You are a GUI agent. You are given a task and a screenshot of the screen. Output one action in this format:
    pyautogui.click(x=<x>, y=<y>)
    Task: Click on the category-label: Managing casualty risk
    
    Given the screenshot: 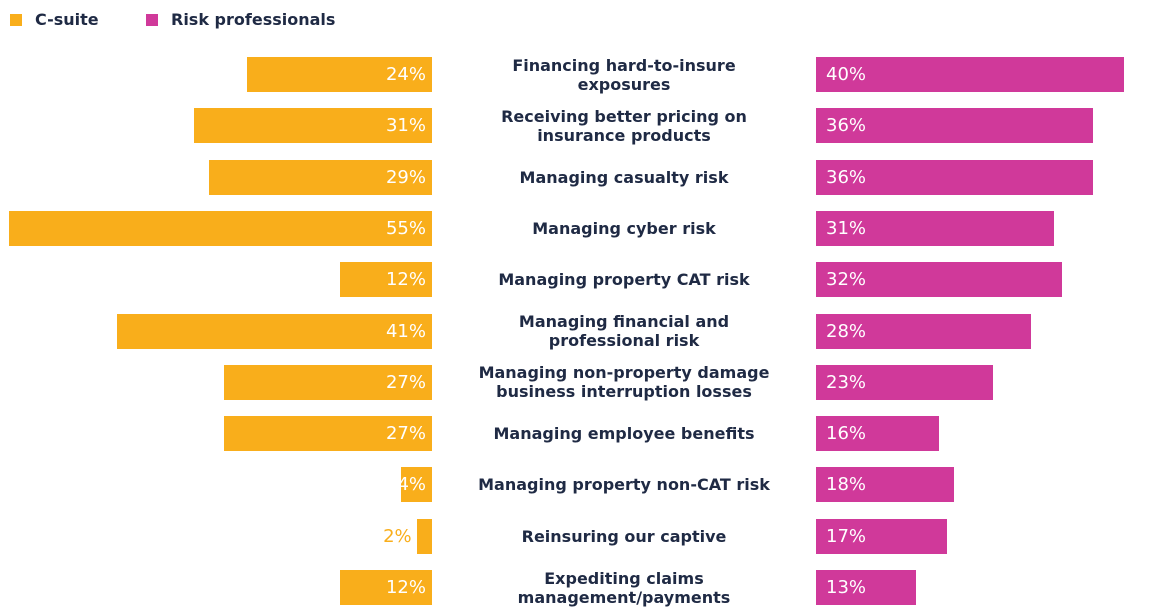 What is the action you would take?
    pyautogui.click(x=624, y=177)
    